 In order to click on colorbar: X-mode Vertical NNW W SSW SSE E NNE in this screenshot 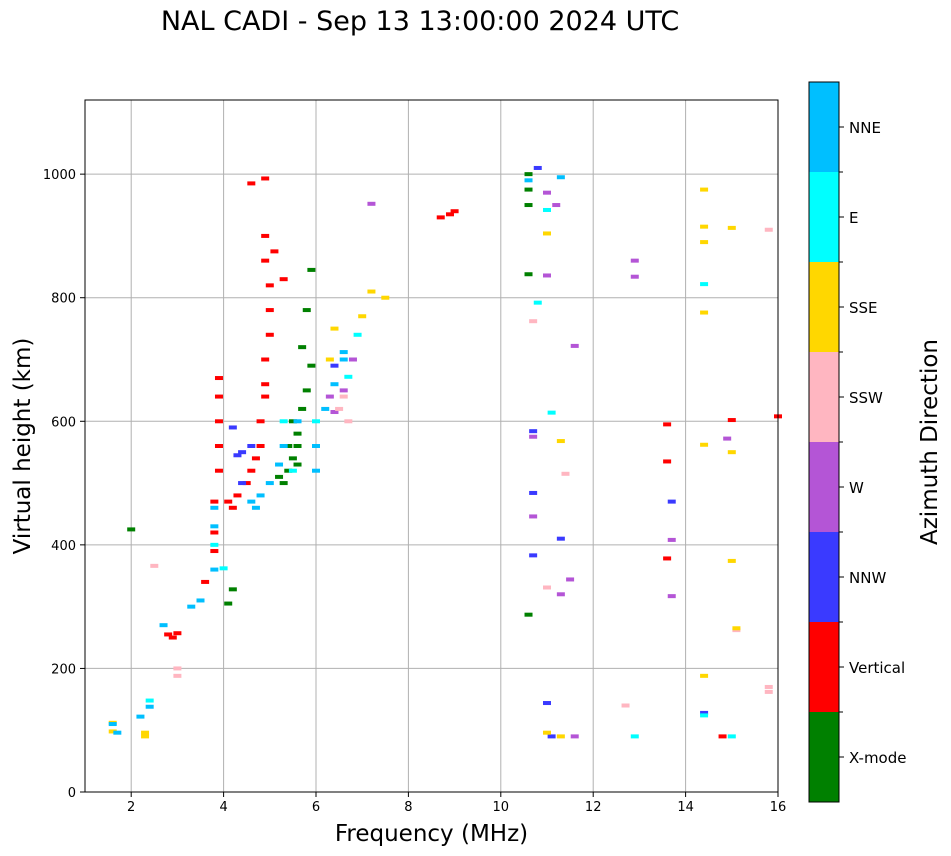, I will do `click(857, 442)`.